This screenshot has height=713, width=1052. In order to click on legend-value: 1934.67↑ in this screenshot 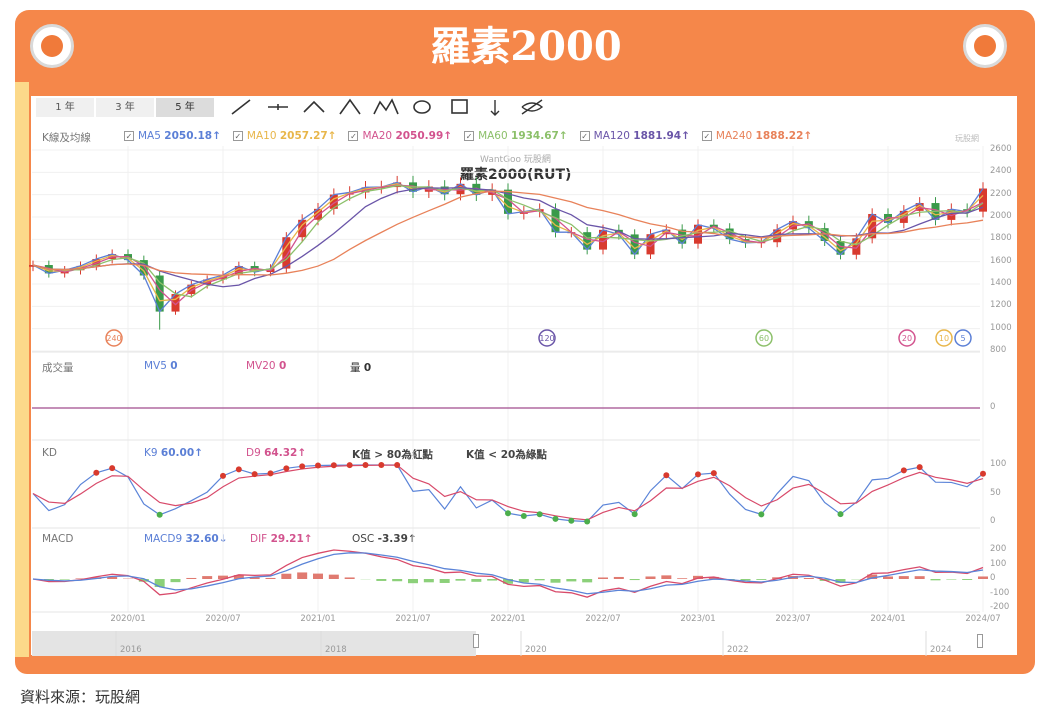, I will do `click(539, 136)`.